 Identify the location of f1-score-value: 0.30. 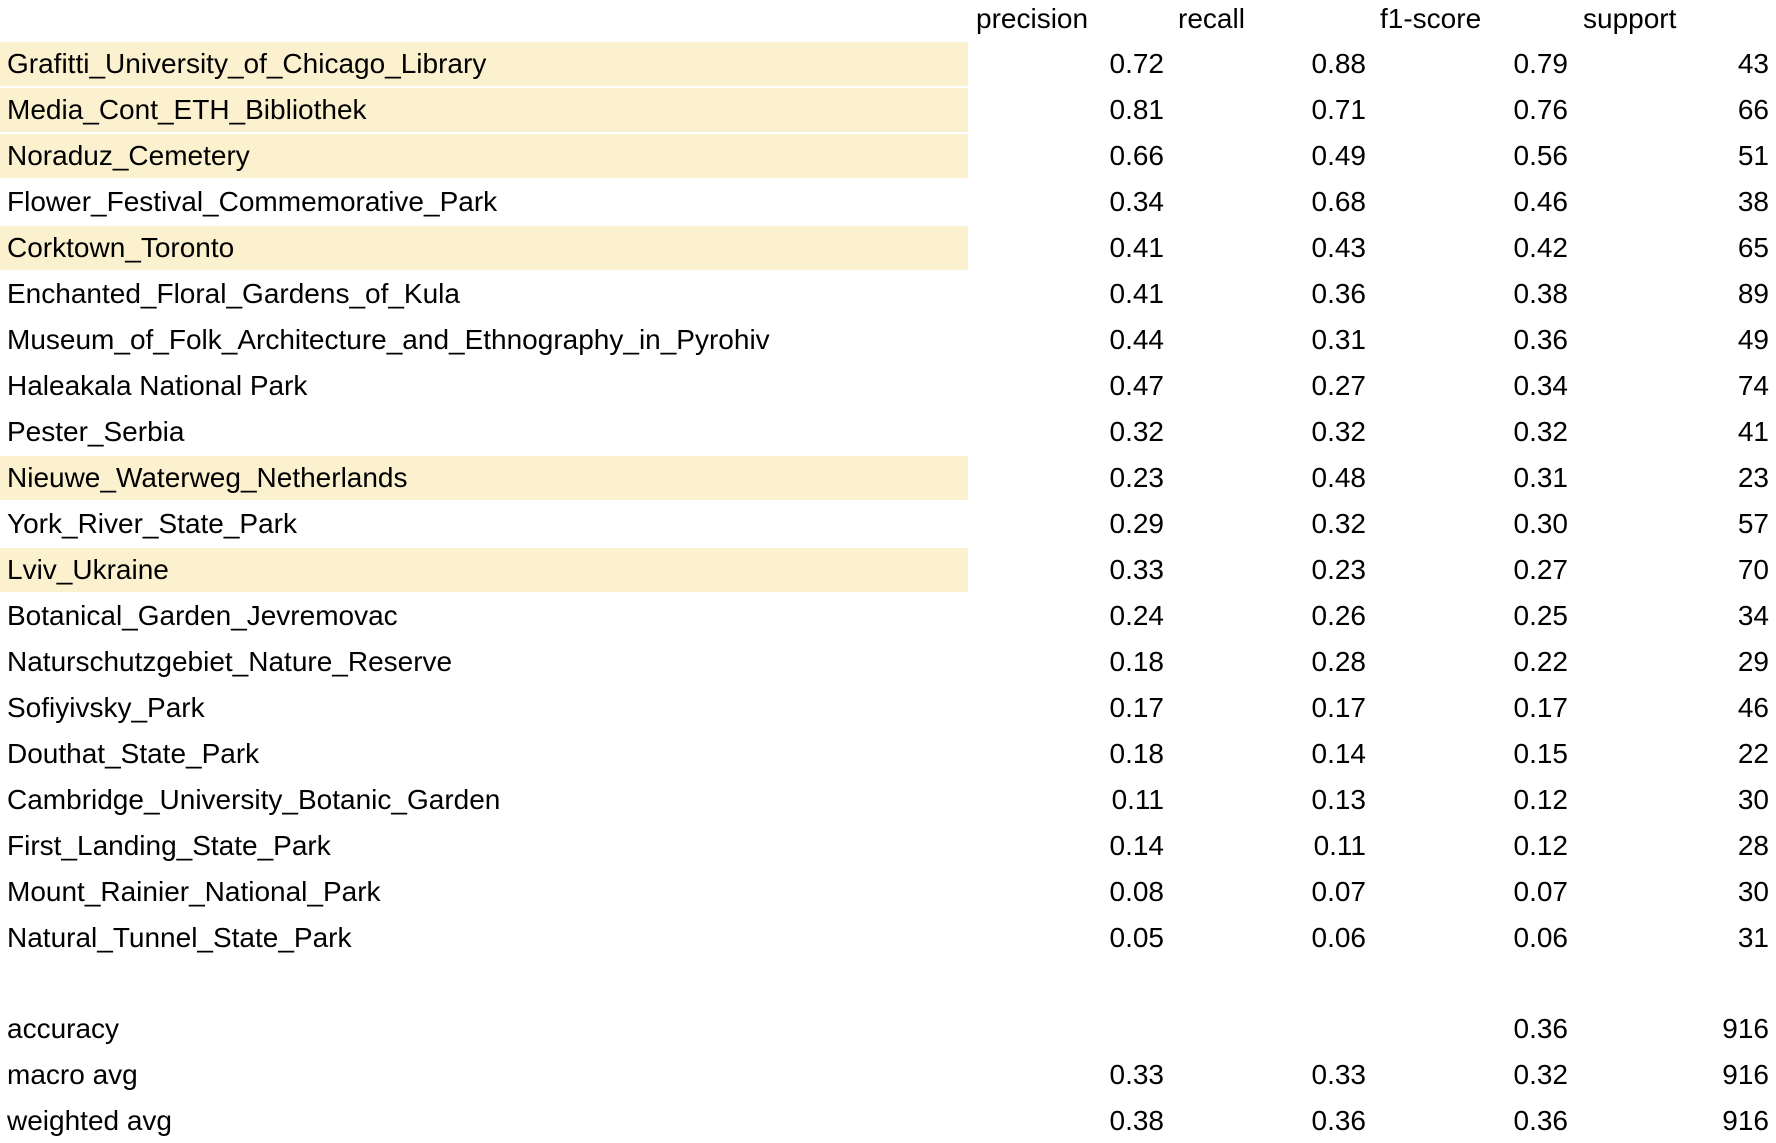
(1541, 523).